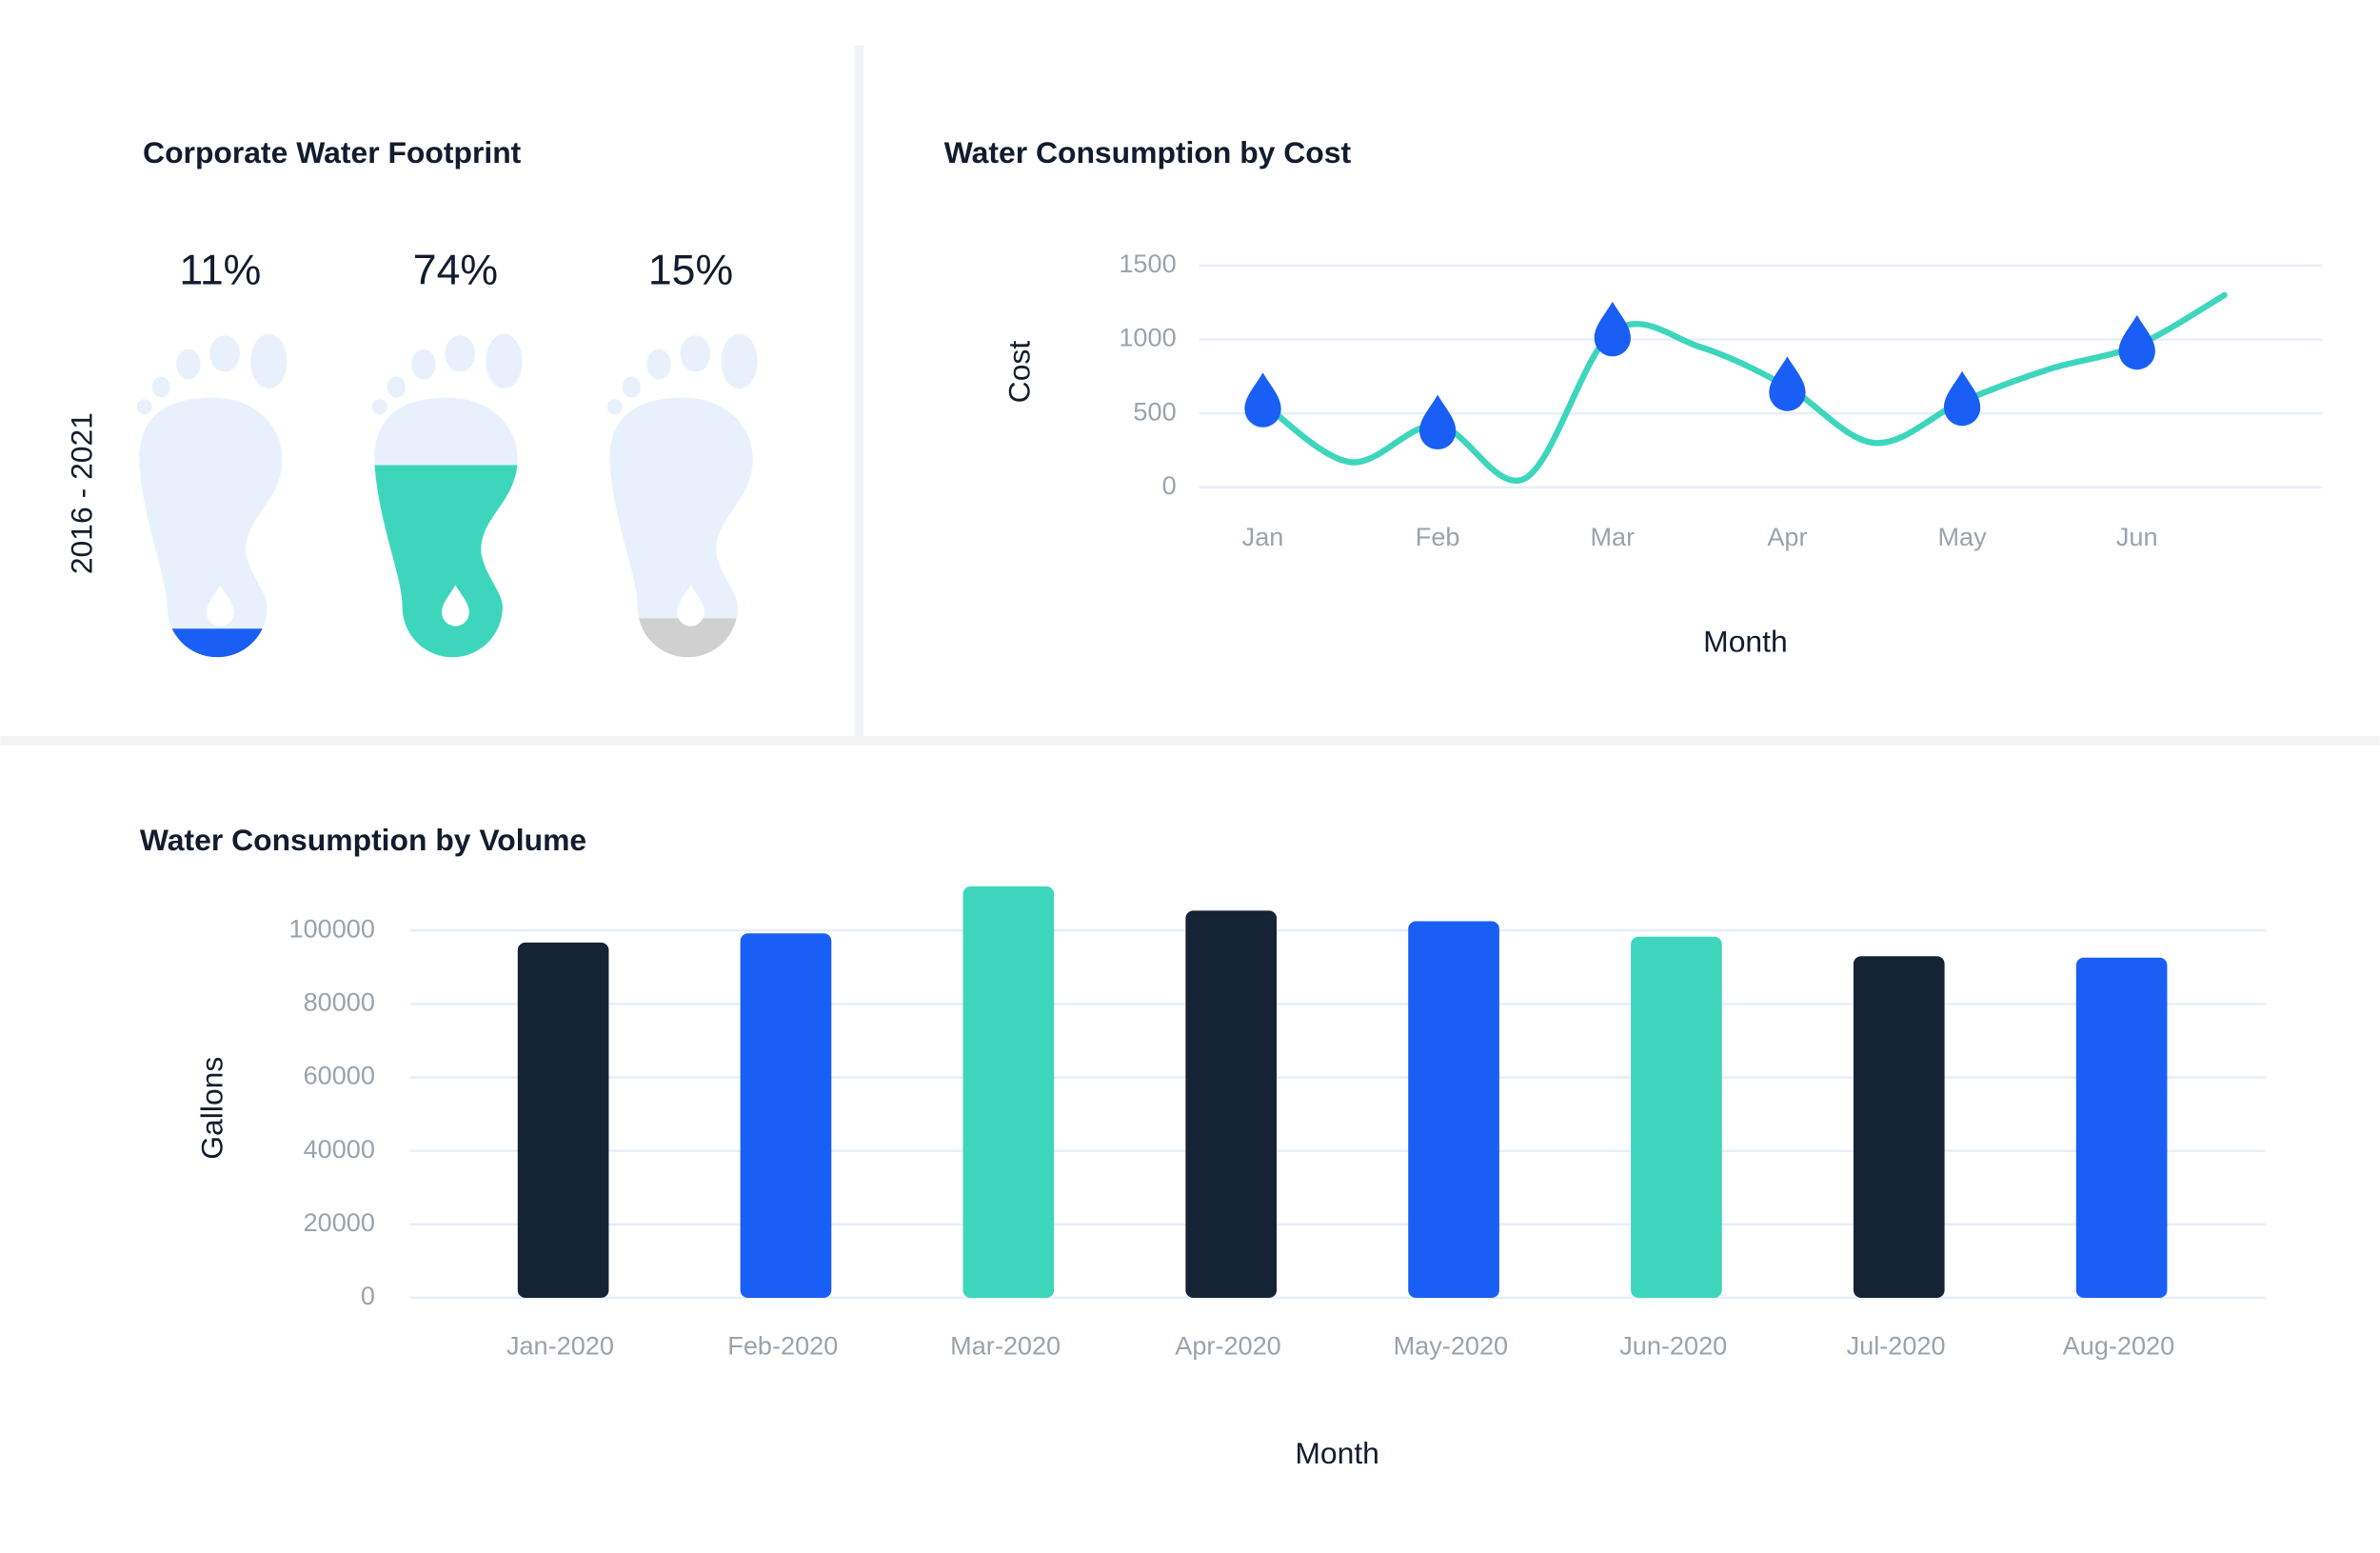 The width and height of the screenshot is (2380, 1553). What do you see at coordinates (447, 453) in the screenshot?
I see `footprint: 74%` at bounding box center [447, 453].